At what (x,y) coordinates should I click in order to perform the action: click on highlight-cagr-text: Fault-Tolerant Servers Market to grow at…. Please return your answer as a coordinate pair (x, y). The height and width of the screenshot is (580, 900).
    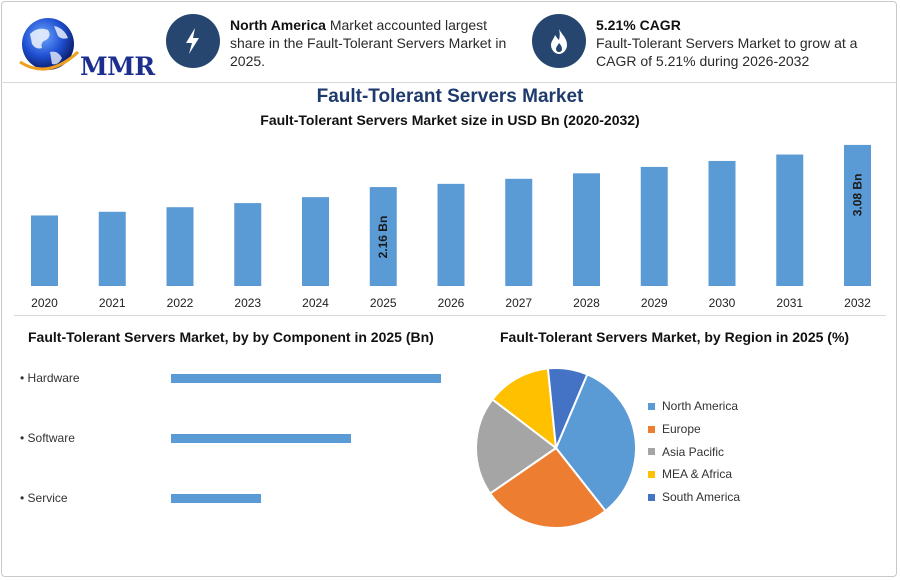
    Looking at the image, I should click on (727, 52).